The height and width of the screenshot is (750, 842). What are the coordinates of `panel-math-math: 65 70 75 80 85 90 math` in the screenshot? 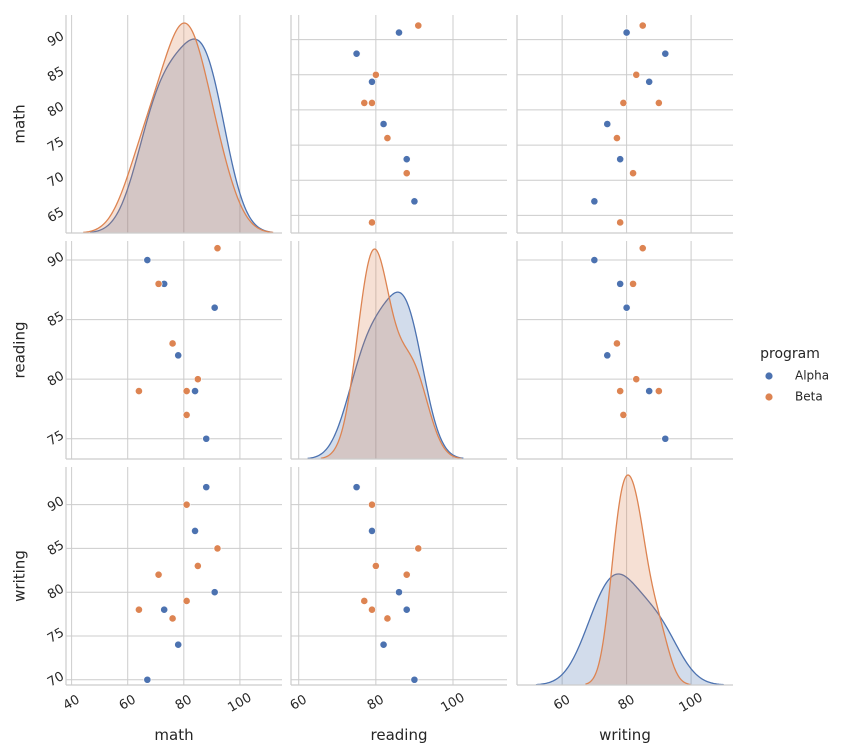 It's located at (146, 124).